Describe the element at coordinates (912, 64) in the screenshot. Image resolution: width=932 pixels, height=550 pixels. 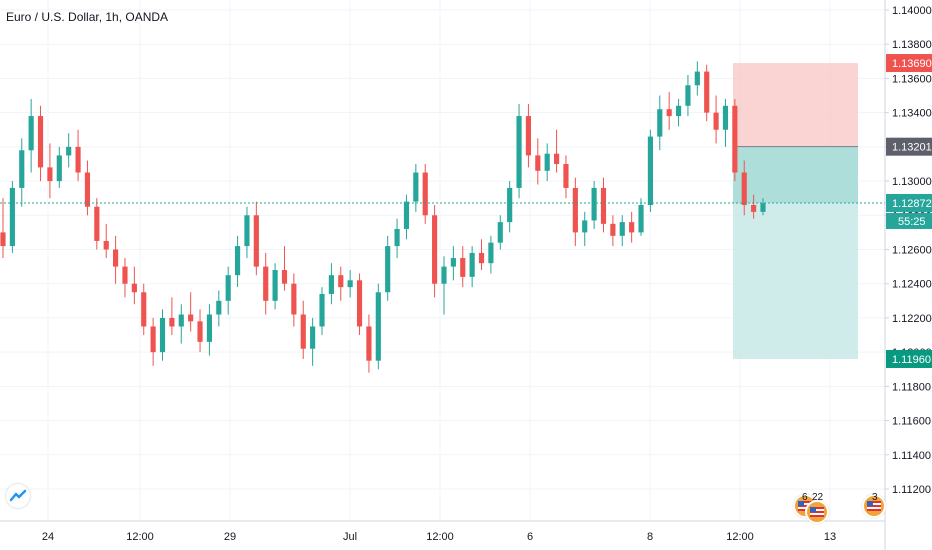
I see `stop-price-tag-label: 1.13690` at that location.